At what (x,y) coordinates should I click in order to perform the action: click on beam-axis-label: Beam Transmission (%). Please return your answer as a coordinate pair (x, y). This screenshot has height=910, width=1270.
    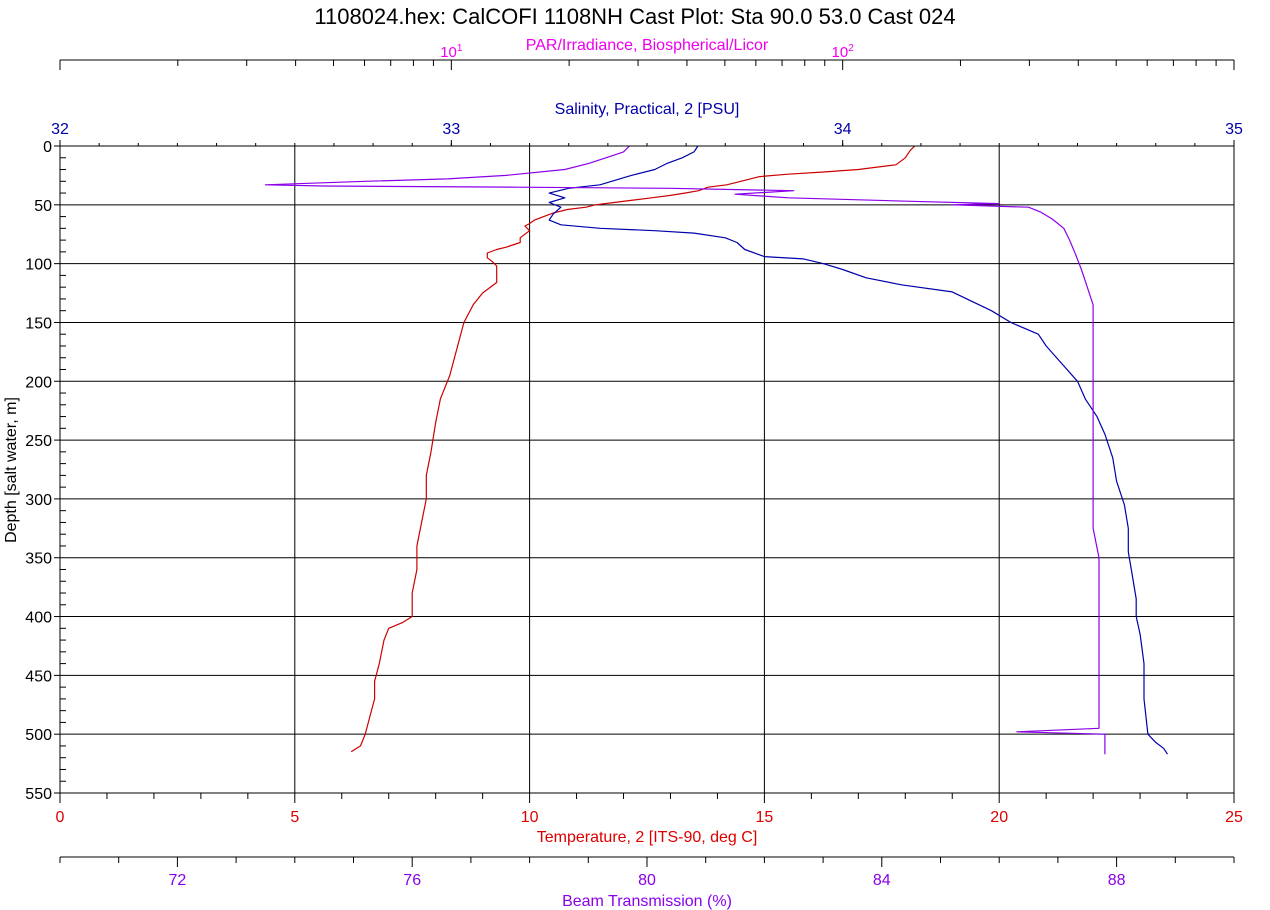
    Looking at the image, I should click on (647, 901).